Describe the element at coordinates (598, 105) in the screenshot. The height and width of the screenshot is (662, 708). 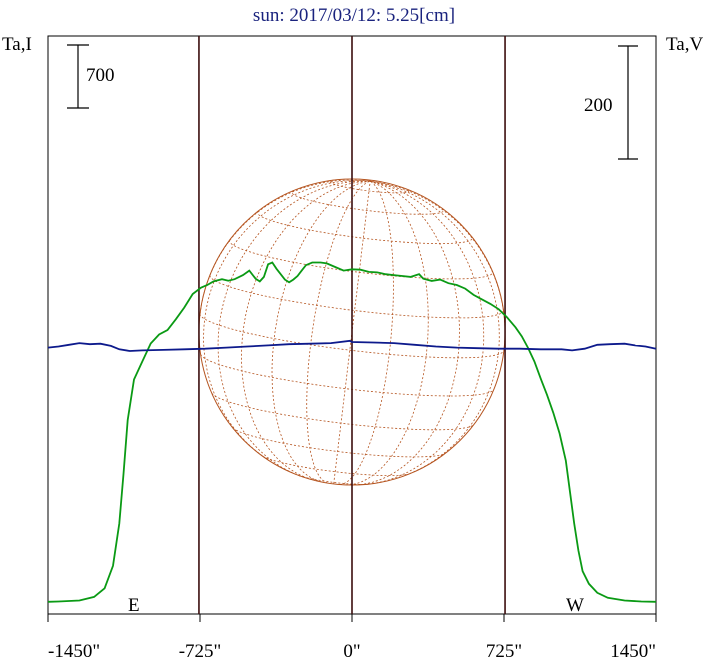
I see `right-scale-bar-label: 200` at that location.